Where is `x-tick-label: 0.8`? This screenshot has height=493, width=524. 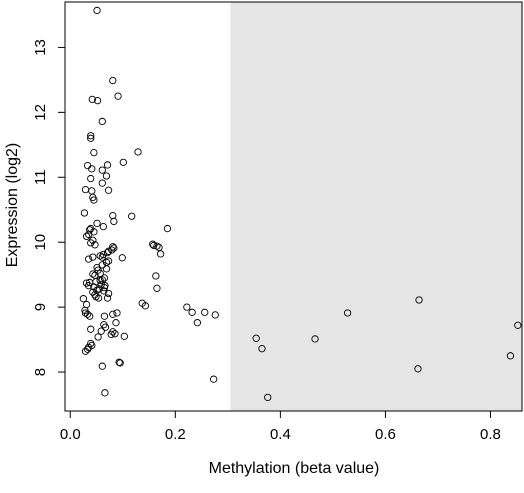 x-tick-label: 0.8 is located at coordinates (490, 434).